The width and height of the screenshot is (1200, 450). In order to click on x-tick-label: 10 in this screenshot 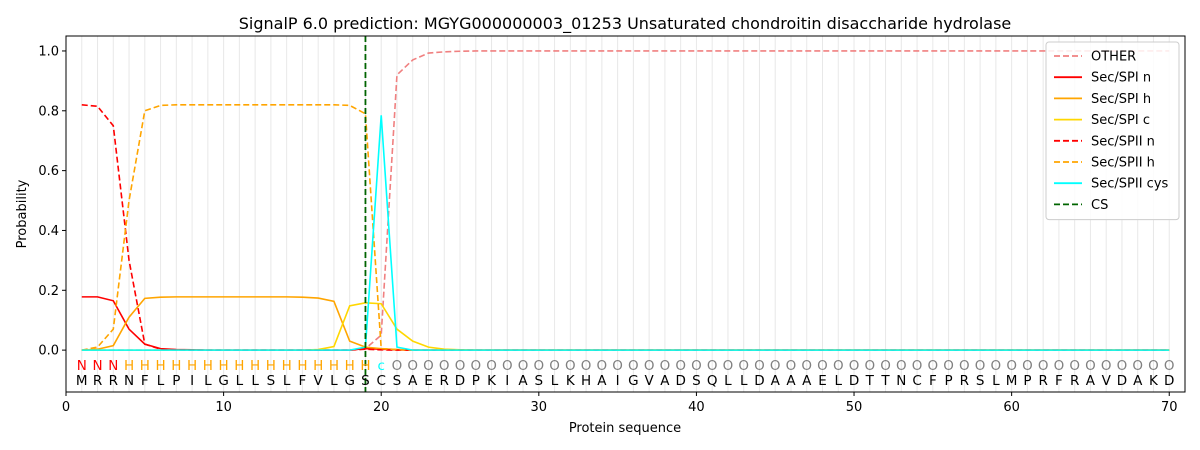, I will do `click(223, 407)`.